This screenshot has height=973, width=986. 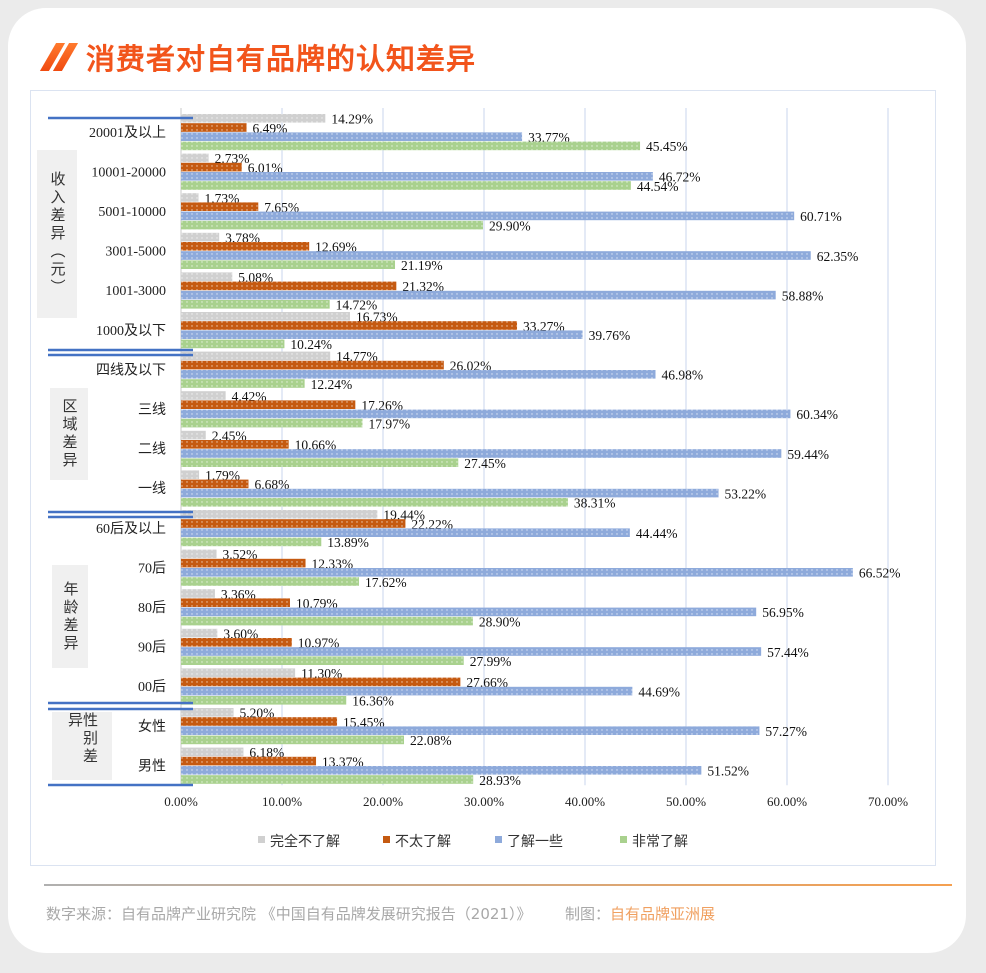 I want to click on x-tick-label: 30.00%, so click(x=484, y=801).